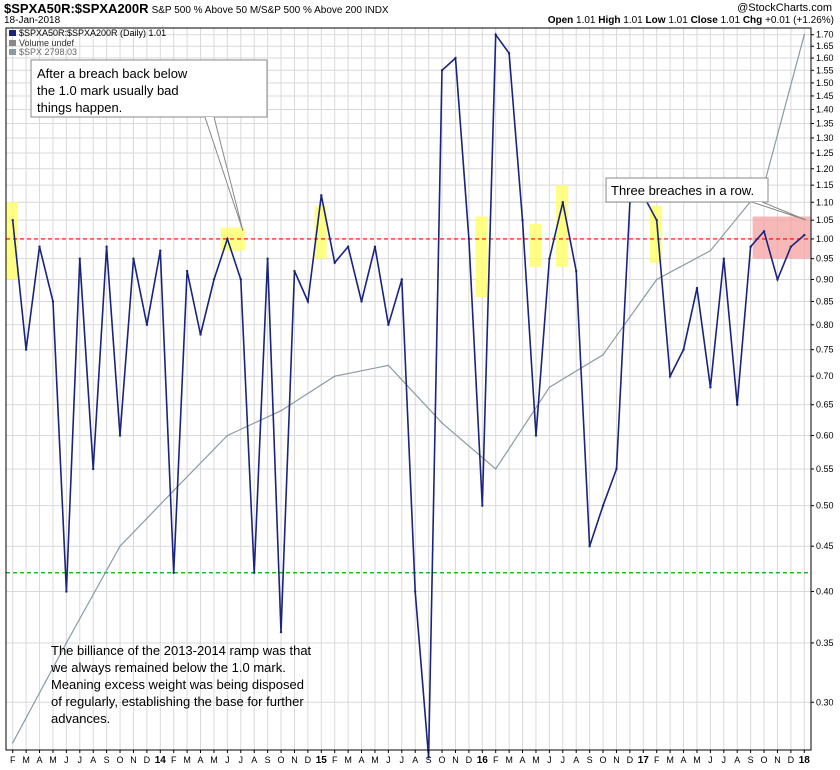 The width and height of the screenshot is (840, 770). Describe the element at coordinates (825, 405) in the screenshot. I see `y-tick-label: 0.65` at that location.